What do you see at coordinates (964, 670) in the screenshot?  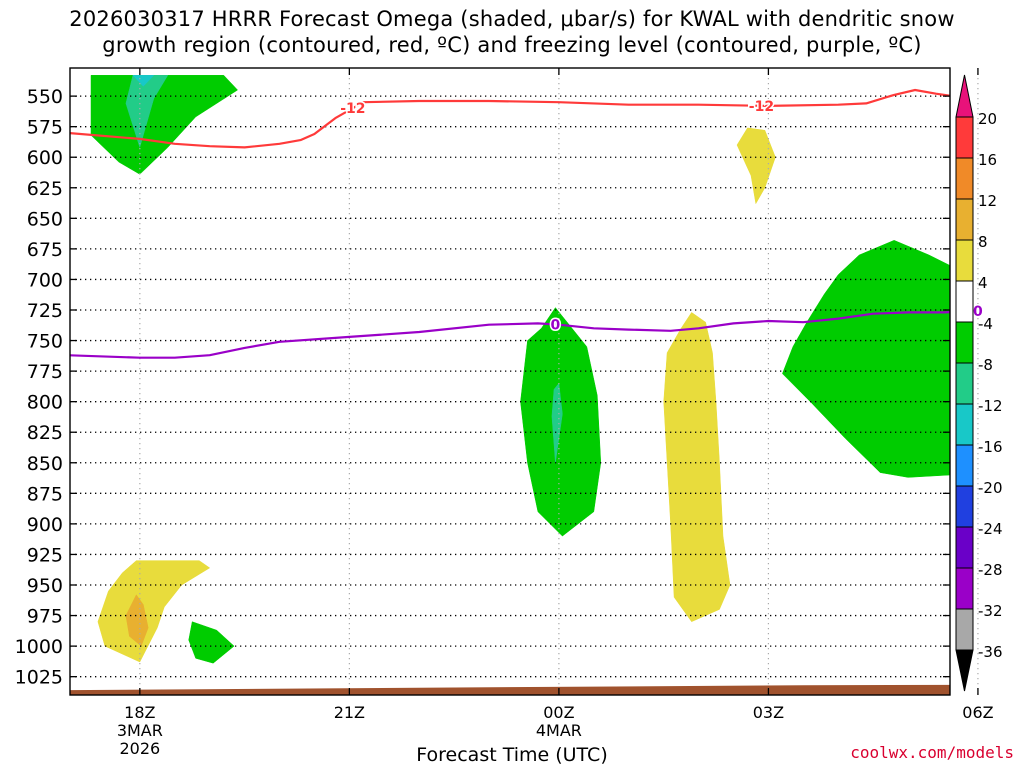 I see `colorbar-bottom-arrow` at bounding box center [964, 670].